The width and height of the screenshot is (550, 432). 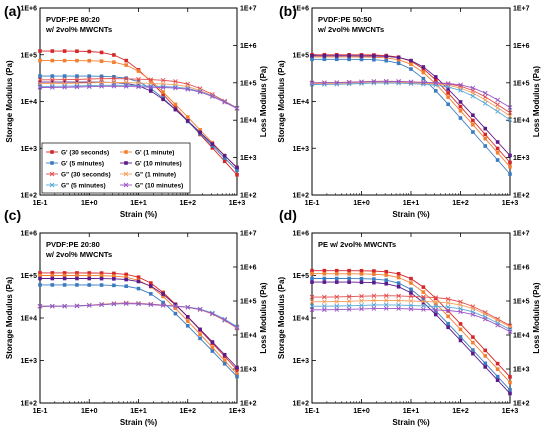 What do you see at coordinates (300, 102) in the screenshot?
I see `y-tick-label-left: 1E+4` at bounding box center [300, 102].